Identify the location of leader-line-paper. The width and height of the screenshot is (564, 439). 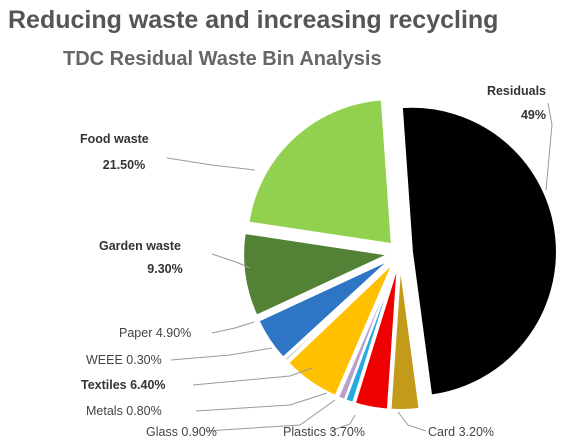
(233, 327).